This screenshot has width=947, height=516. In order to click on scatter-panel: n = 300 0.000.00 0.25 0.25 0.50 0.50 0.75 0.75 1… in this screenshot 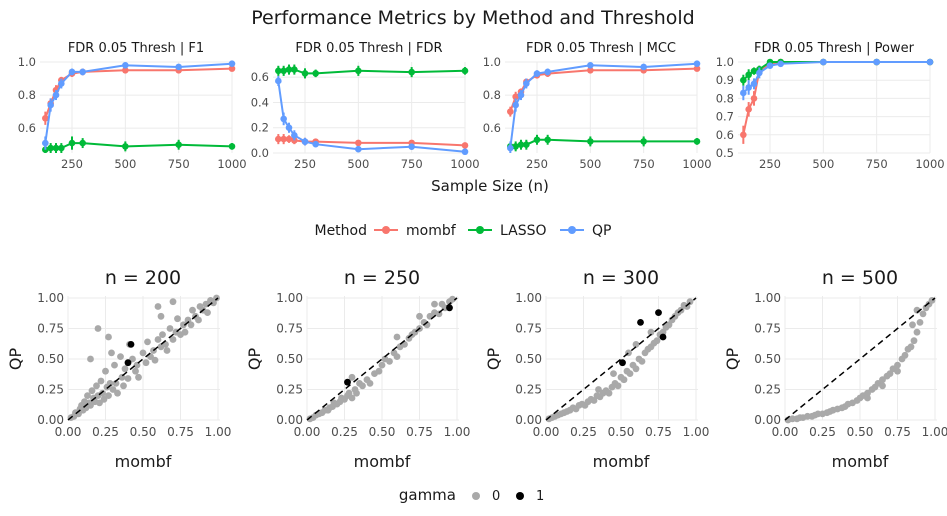, I will do `click(596, 369)`.